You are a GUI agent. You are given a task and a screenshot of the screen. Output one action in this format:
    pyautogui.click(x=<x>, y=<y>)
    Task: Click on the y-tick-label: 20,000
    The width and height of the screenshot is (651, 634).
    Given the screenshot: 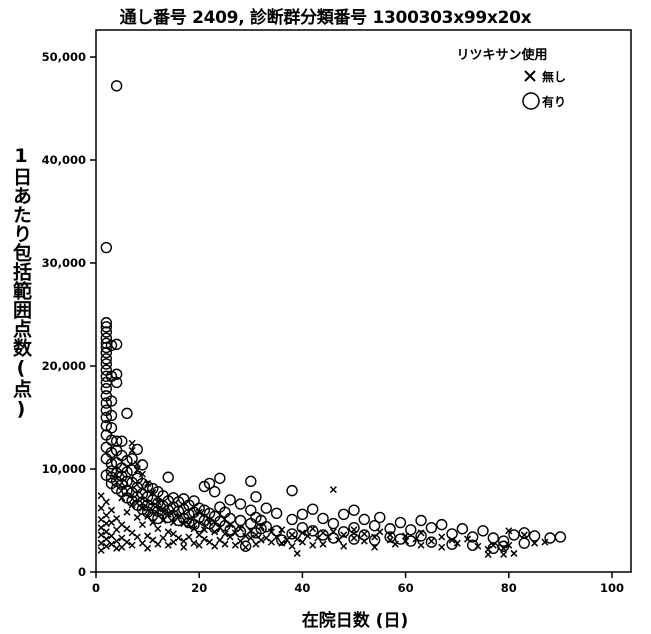 What is the action you would take?
    pyautogui.click(x=64, y=366)
    